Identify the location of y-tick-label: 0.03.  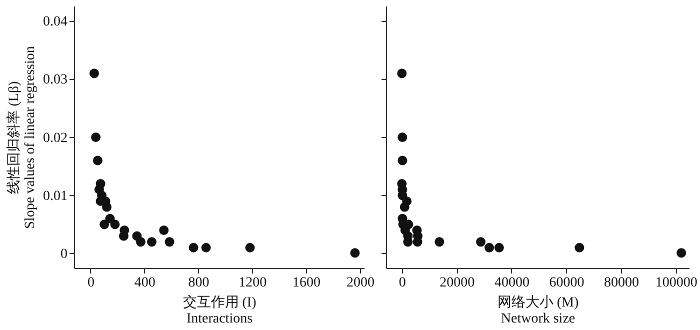
(55, 80).